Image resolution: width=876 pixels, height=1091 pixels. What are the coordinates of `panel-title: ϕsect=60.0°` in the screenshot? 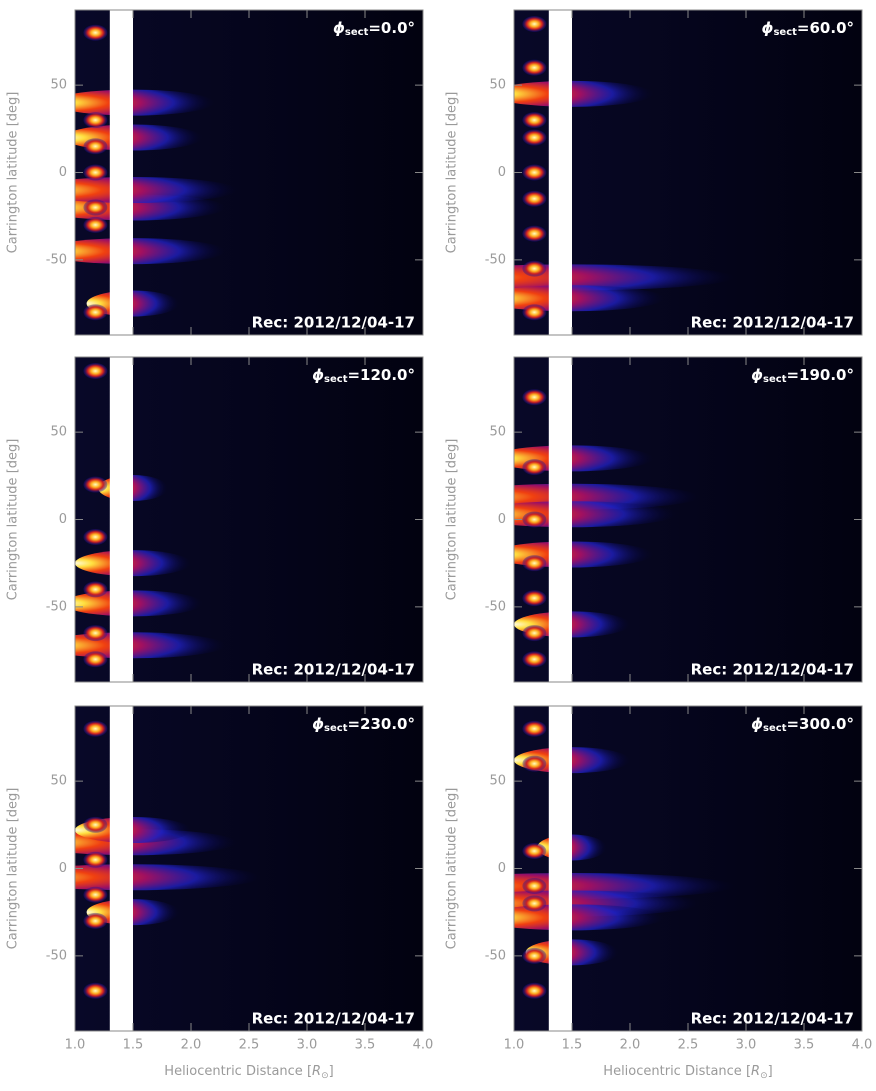 It's located at (808, 29).